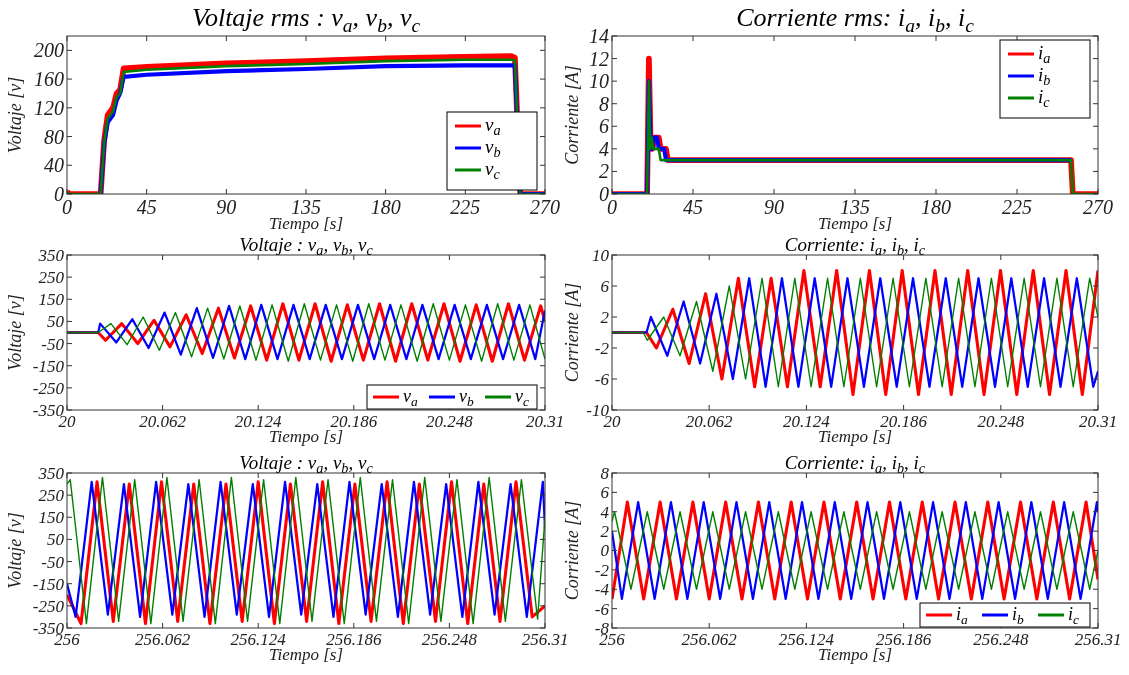 The width and height of the screenshot is (1129, 675). What do you see at coordinates (855, 550) in the screenshot?
I see `line-series` at bounding box center [855, 550].